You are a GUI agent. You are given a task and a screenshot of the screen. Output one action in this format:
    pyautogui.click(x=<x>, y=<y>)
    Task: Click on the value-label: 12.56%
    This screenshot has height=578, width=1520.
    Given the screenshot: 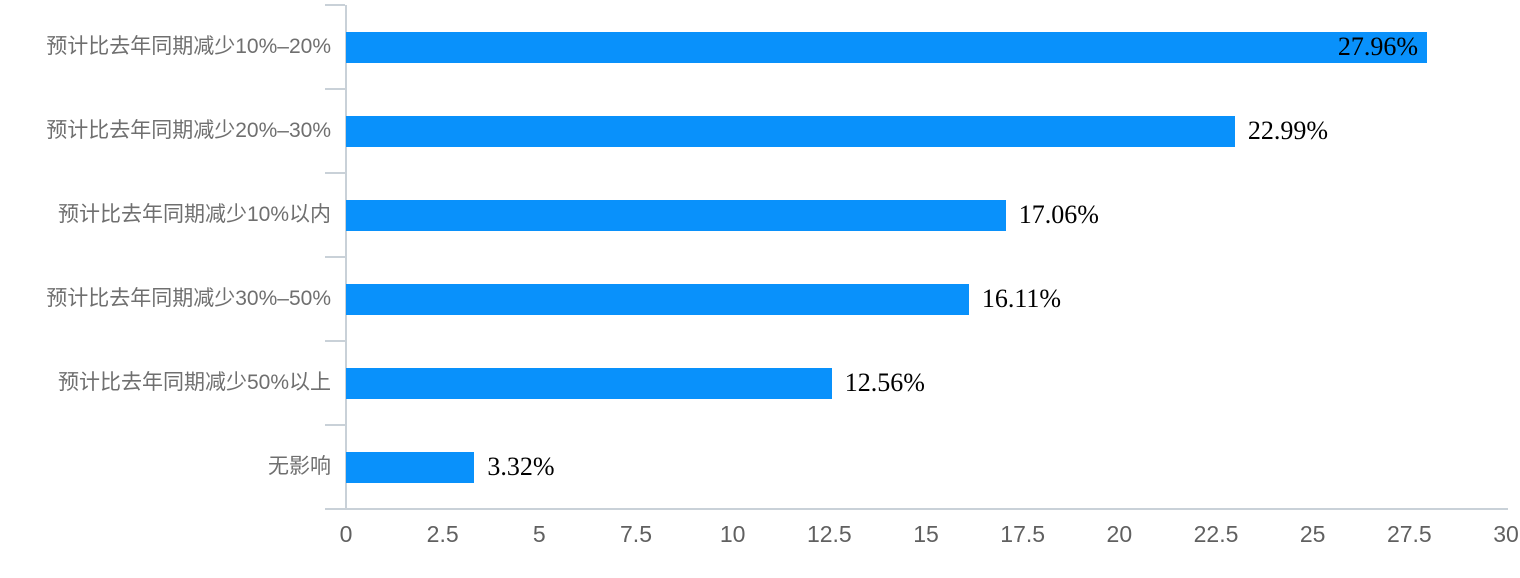 What is the action you would take?
    pyautogui.click(x=884, y=382)
    